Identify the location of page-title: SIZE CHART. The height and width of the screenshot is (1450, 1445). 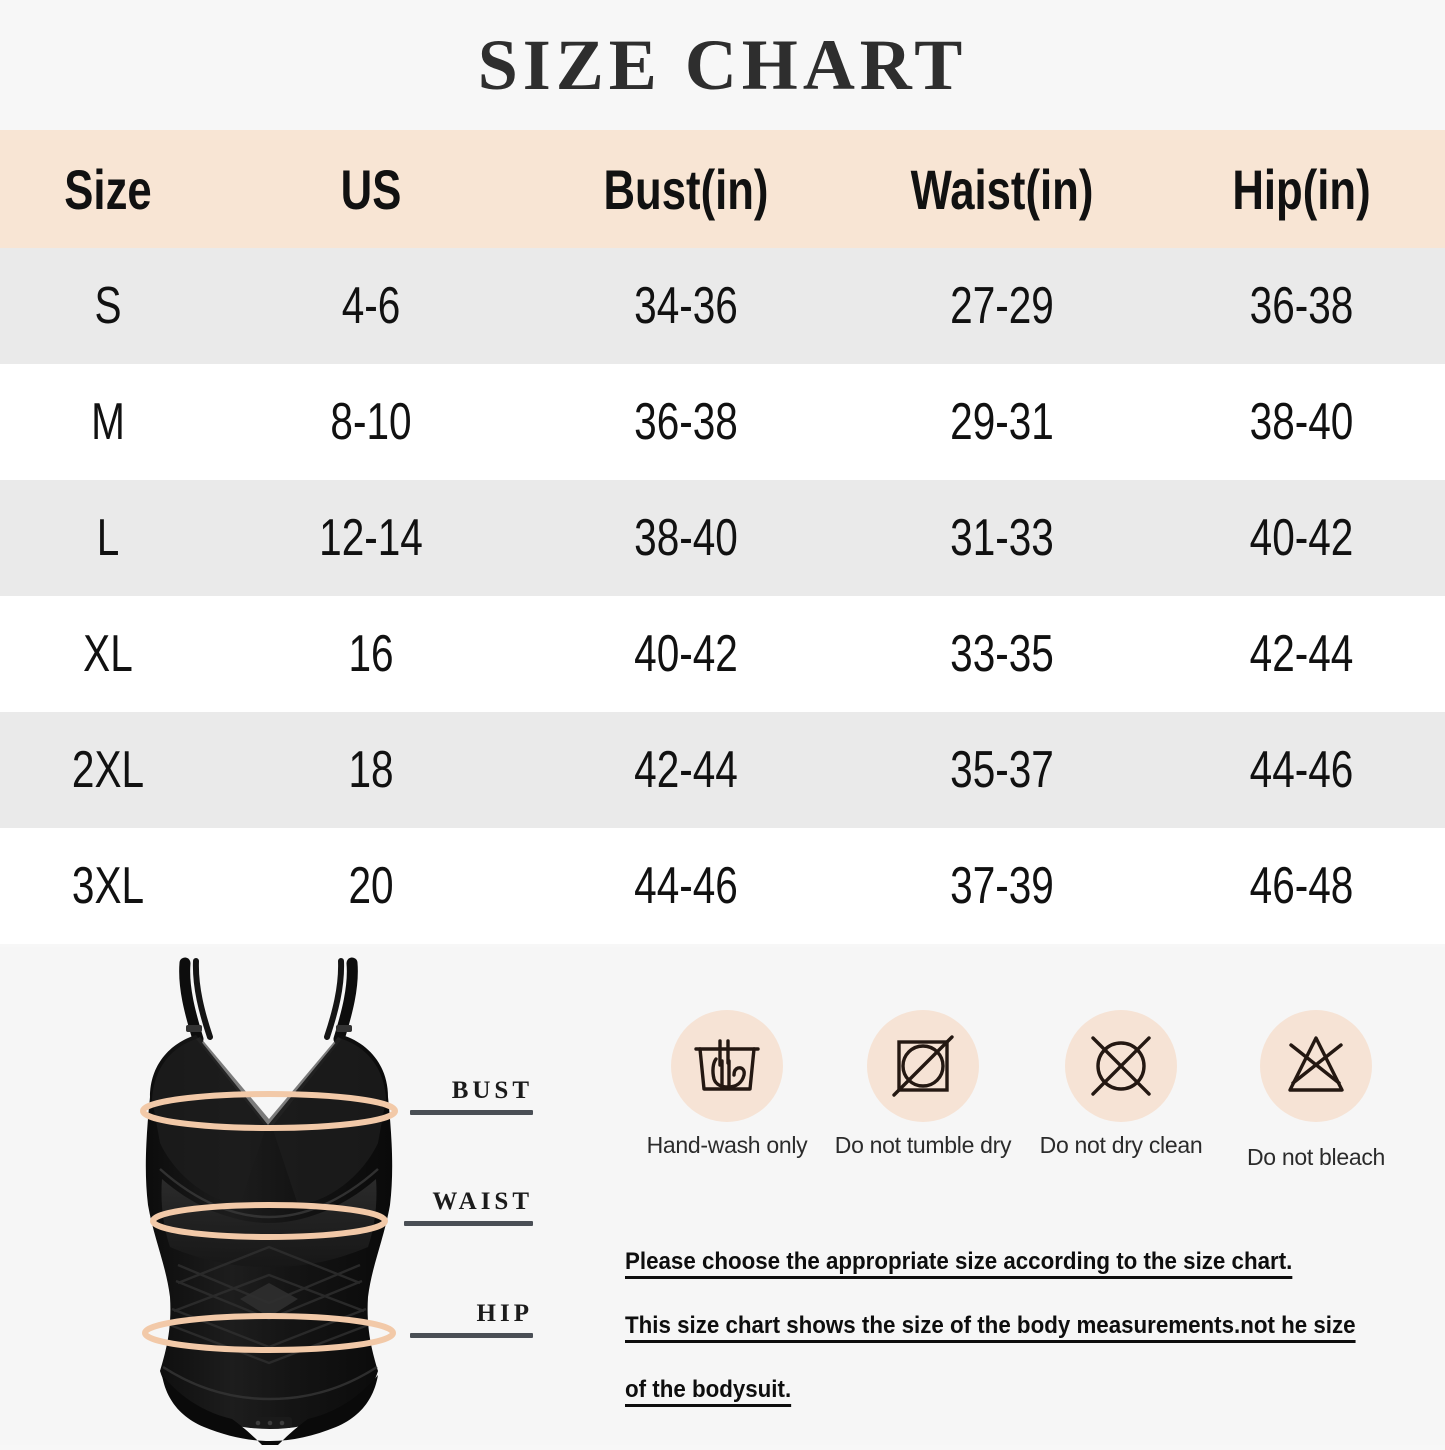
(722, 65).